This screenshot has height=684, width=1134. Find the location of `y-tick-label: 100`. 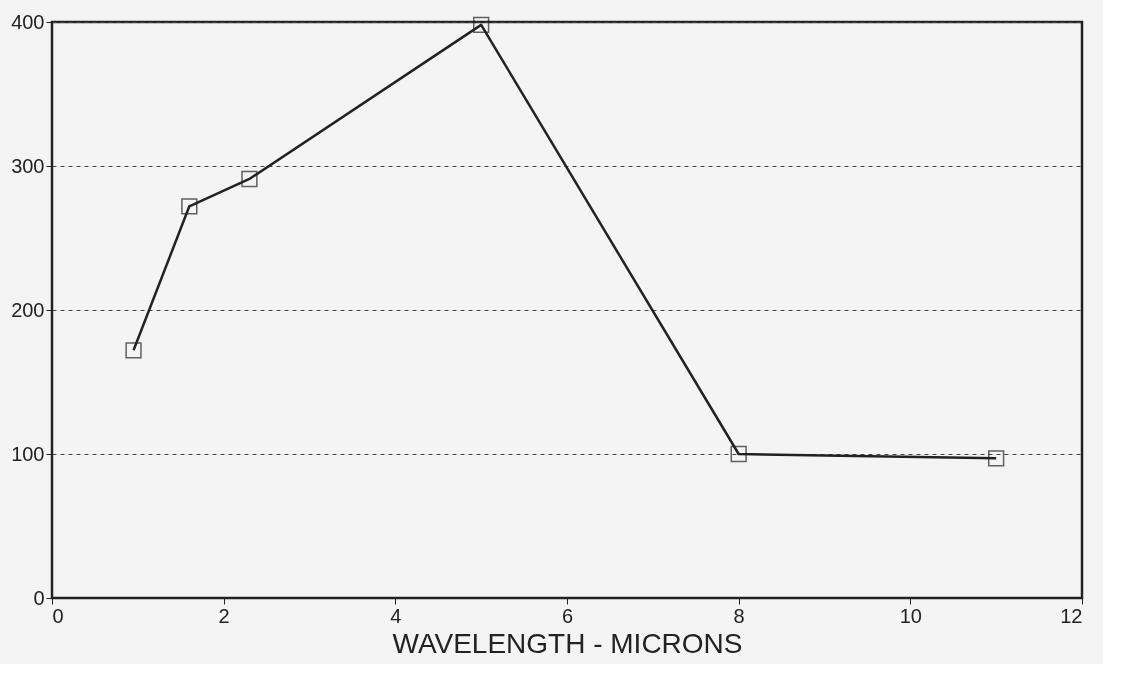

y-tick-label: 100 is located at coordinates (28, 453).